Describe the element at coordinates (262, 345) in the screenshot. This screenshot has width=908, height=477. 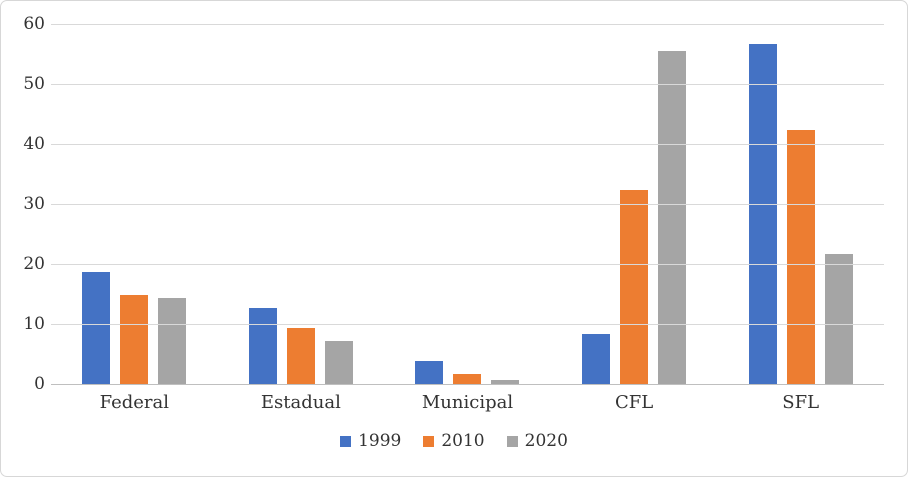
I see `bar-1999-estadual` at that location.